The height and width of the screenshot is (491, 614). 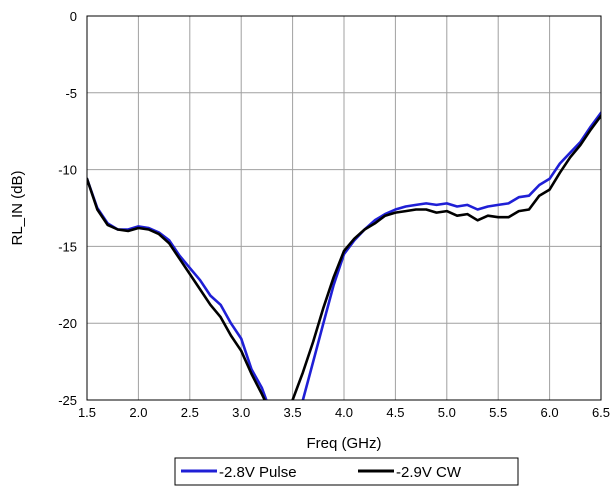 What do you see at coordinates (67, 400) in the screenshot?
I see `y-tick-label: -25` at bounding box center [67, 400].